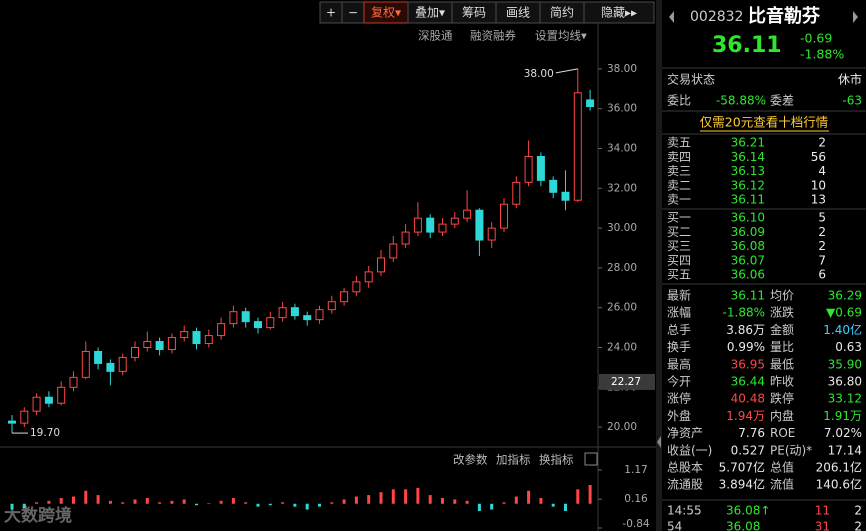 The height and width of the screenshot is (531, 866). I want to click on toolbar-label: 简约, so click(562, 12).